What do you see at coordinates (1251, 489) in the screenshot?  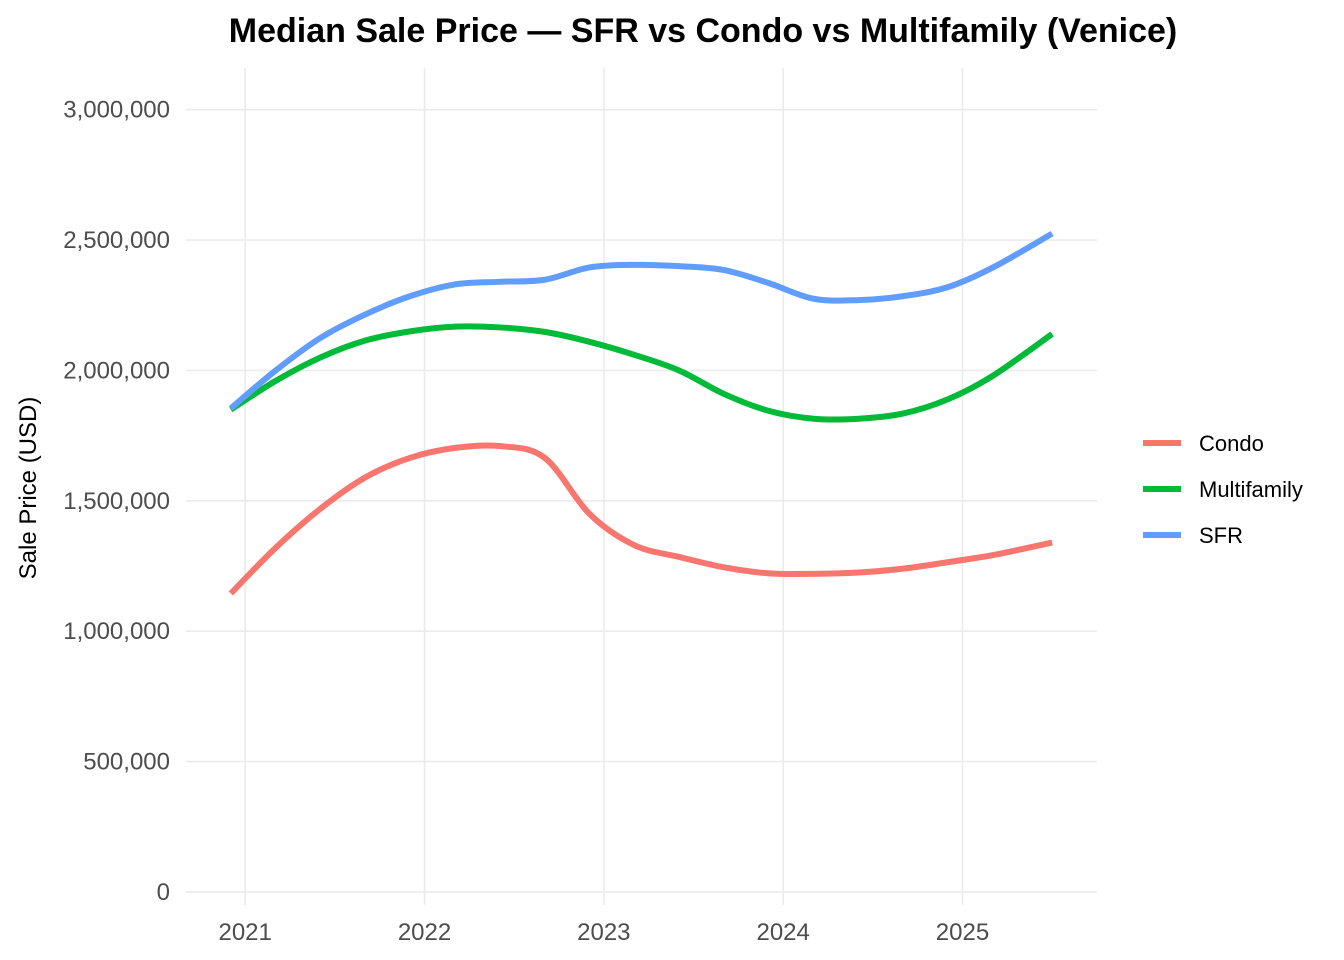 I see `legend-label-multifamily: Multifamily` at bounding box center [1251, 489].